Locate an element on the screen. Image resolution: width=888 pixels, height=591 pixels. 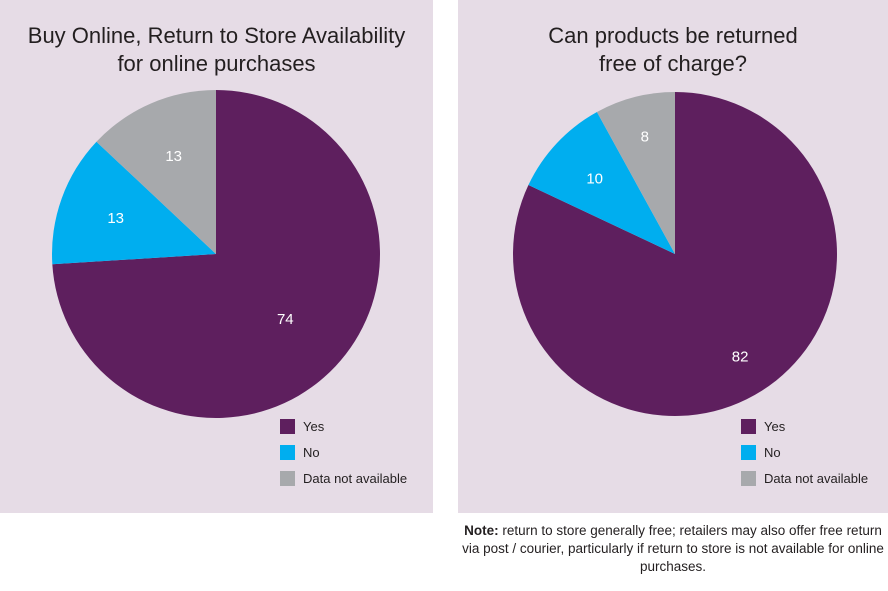
chart-title: Can products be returned free of charge? is located at coordinates (673, 50).